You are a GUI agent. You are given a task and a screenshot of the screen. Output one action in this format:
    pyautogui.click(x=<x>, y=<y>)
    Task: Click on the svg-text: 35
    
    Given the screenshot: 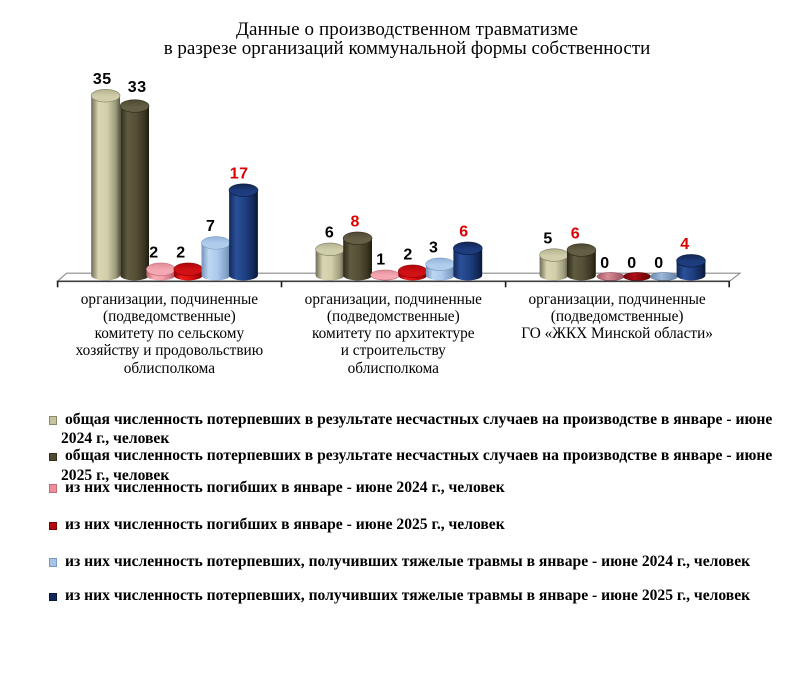 What is the action you would take?
    pyautogui.click(x=102, y=79)
    